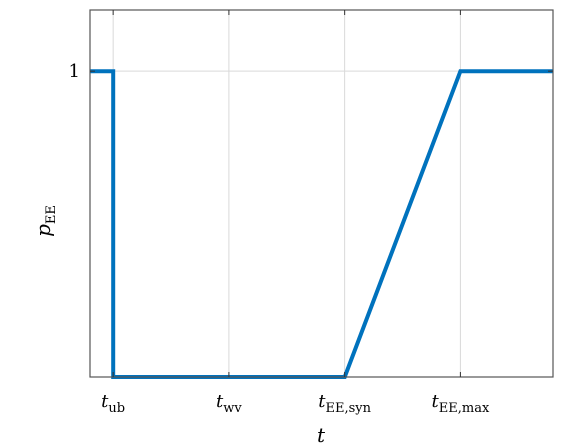  What do you see at coordinates (464, 408) in the screenshot?
I see `x-tick-label-sub: EE,max` at bounding box center [464, 408].